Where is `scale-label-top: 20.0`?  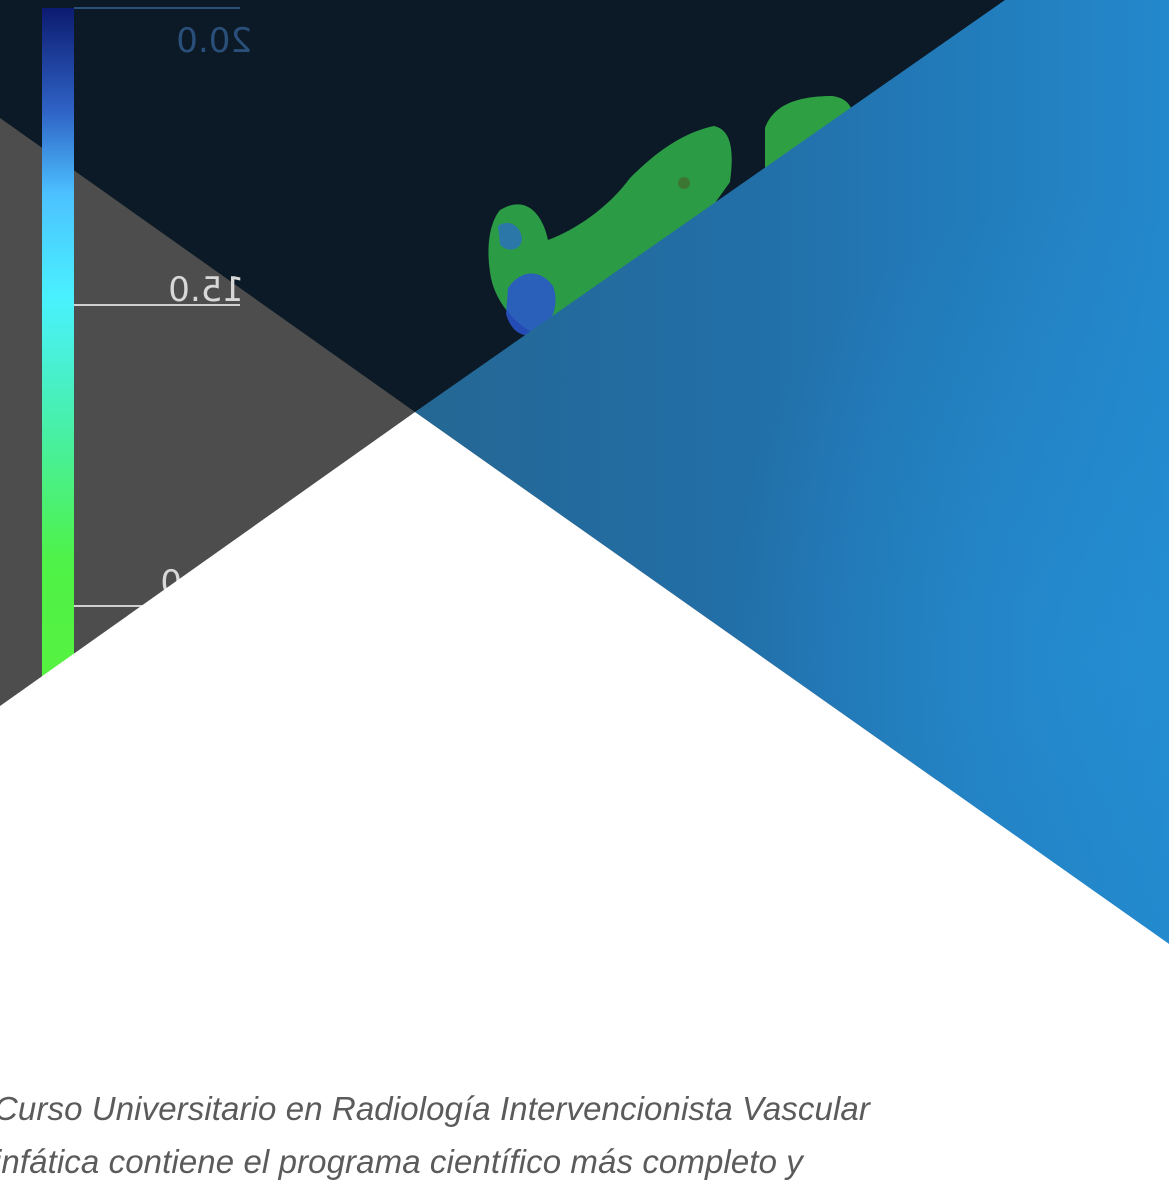 scale-label-top: 20.0 is located at coordinates (214, 41).